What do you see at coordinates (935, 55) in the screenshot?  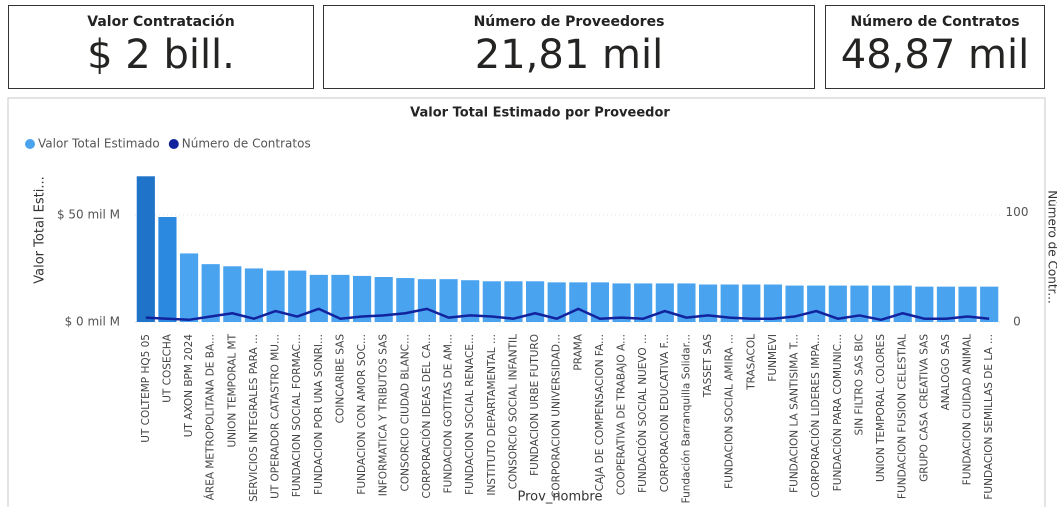 I see `kpi-value: 48,87 mil` at bounding box center [935, 55].